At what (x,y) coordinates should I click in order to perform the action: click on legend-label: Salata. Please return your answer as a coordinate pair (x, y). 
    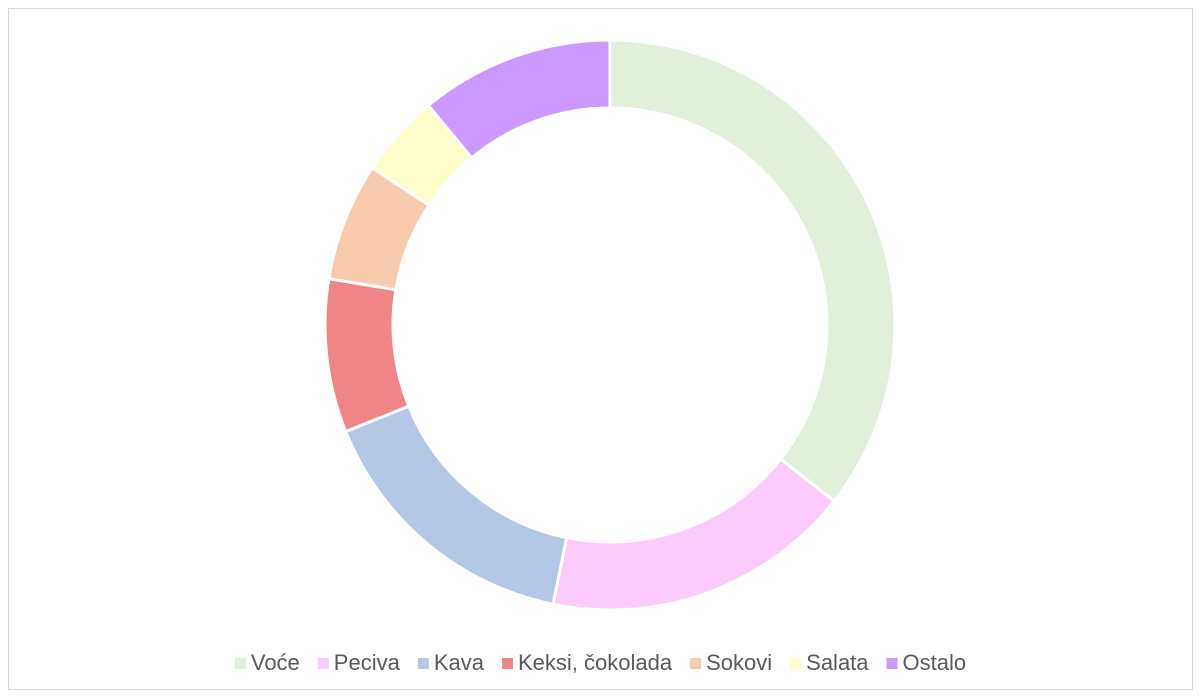
    Looking at the image, I should click on (837, 662).